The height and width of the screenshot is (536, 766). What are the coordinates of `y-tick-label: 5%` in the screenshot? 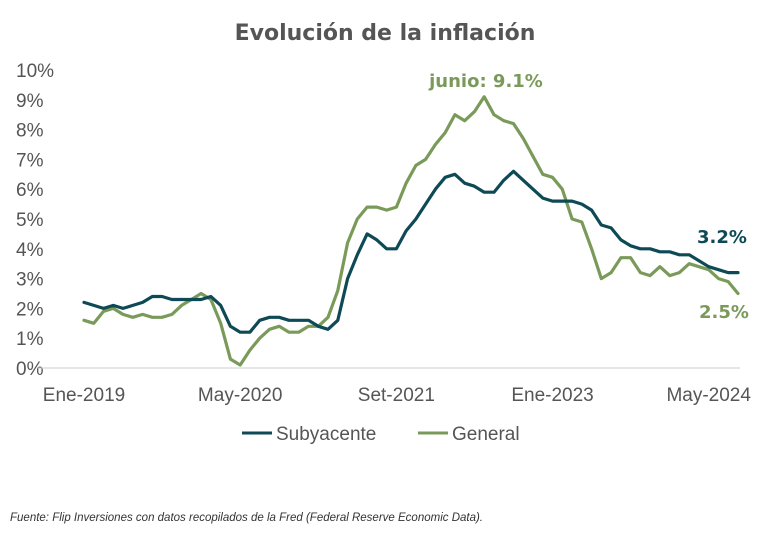 It's located at (30, 220).